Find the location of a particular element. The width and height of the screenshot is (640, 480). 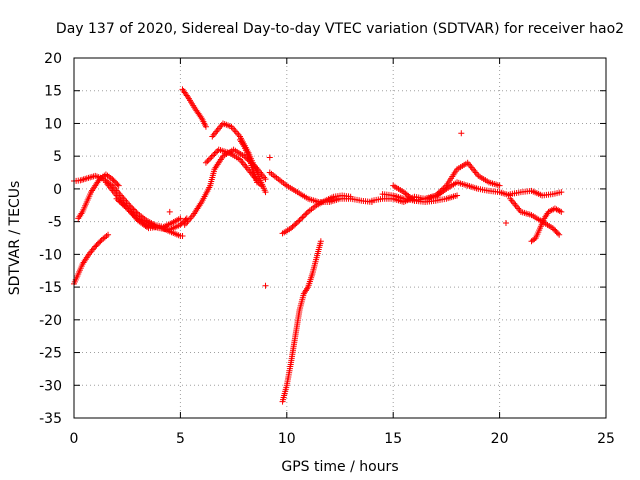

x-axis-label: GPS time / hours is located at coordinates (339, 467).